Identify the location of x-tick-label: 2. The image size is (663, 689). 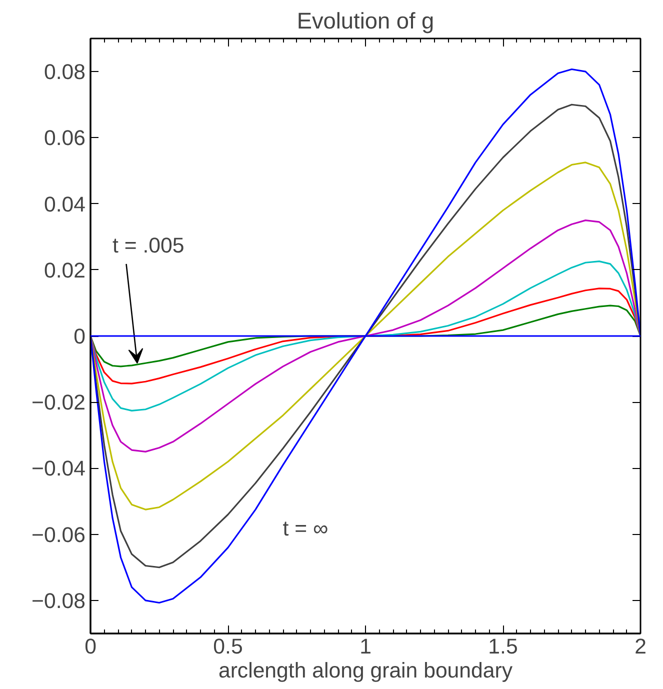
(640, 646).